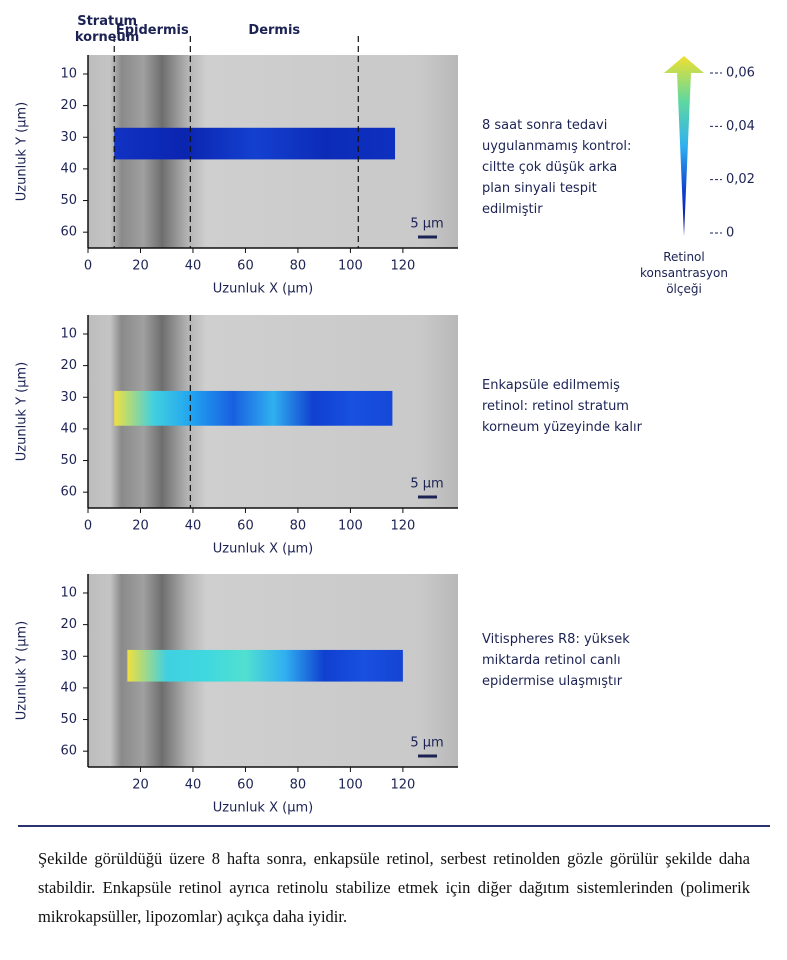 Image resolution: width=787 pixels, height=960 pixels. What do you see at coordinates (107, 29) in the screenshot?
I see `region-label: Stratum korneum` at bounding box center [107, 29].